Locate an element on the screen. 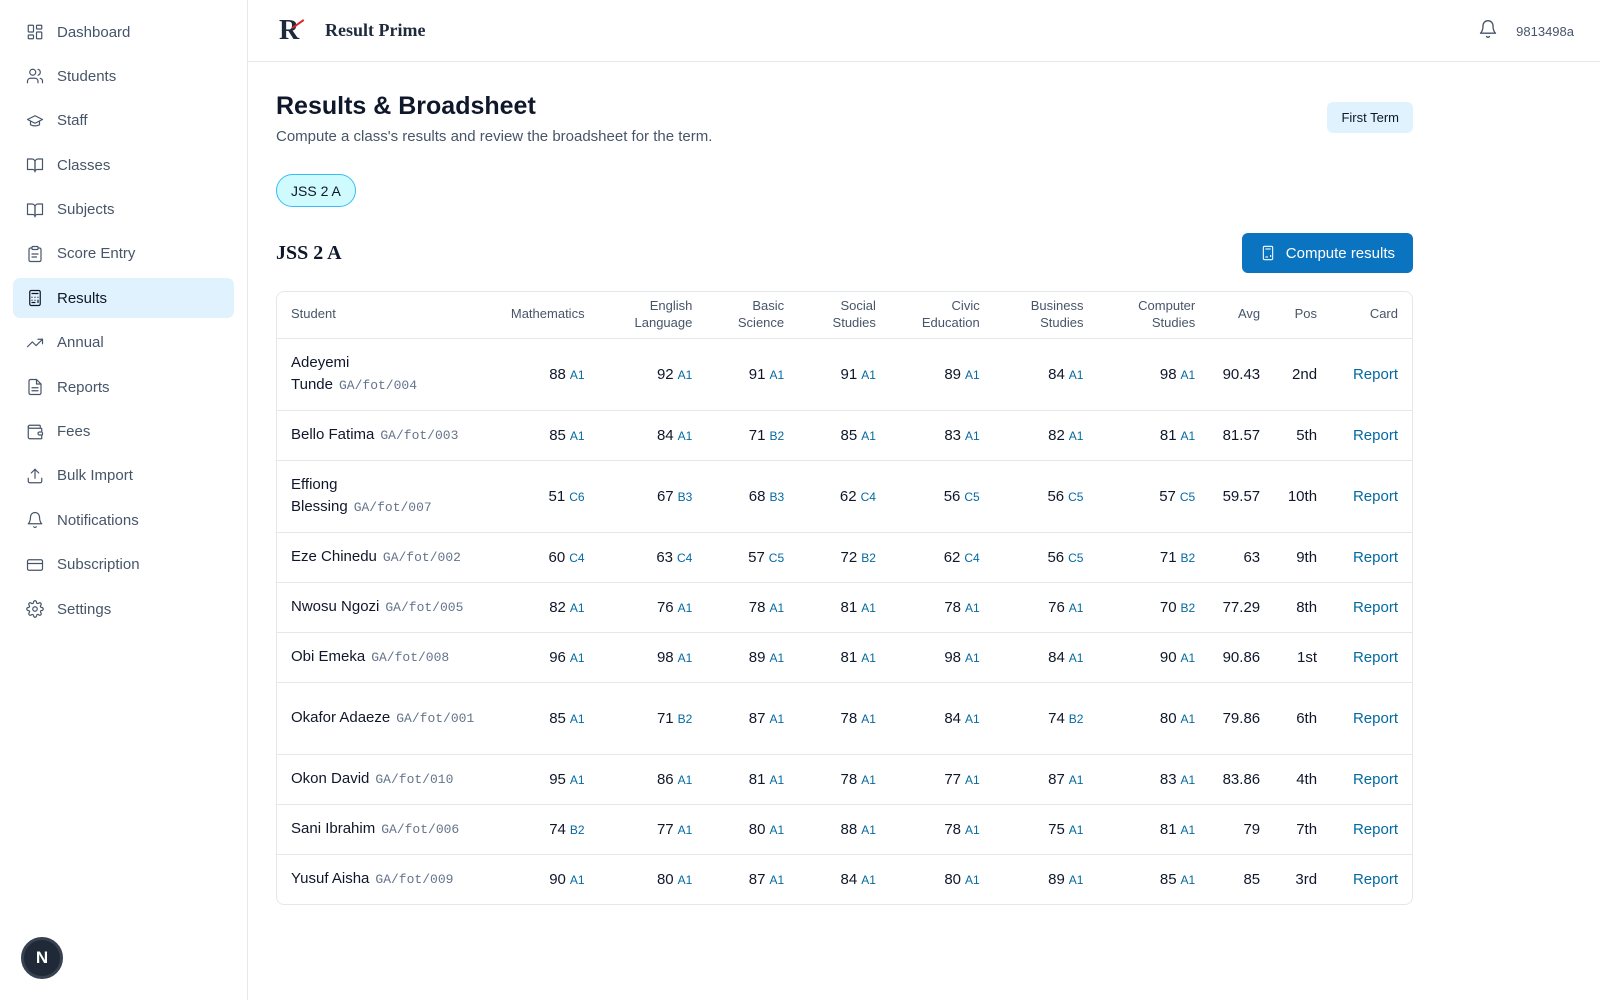 This screenshot has width=1600, height=1000. score-value: 92 is located at coordinates (665, 374).